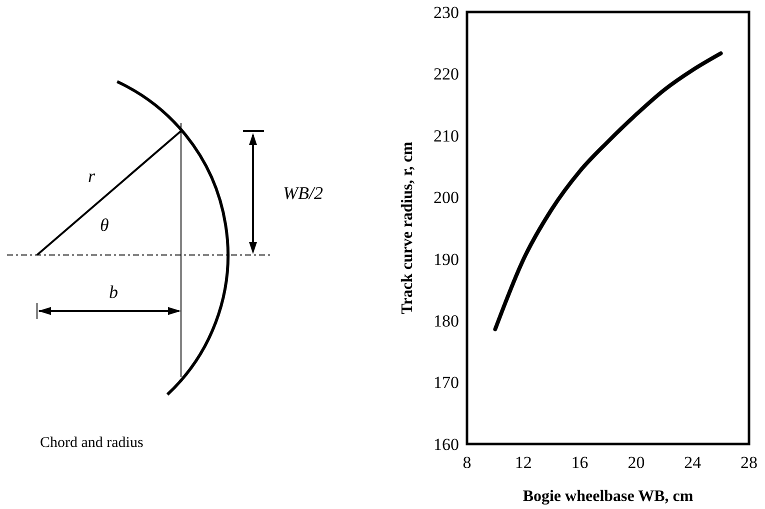 Image resolution: width=765 pixels, height=509 pixels. Describe the element at coordinates (446, 136) in the screenshot. I see `y-tick-label: 210` at that location.